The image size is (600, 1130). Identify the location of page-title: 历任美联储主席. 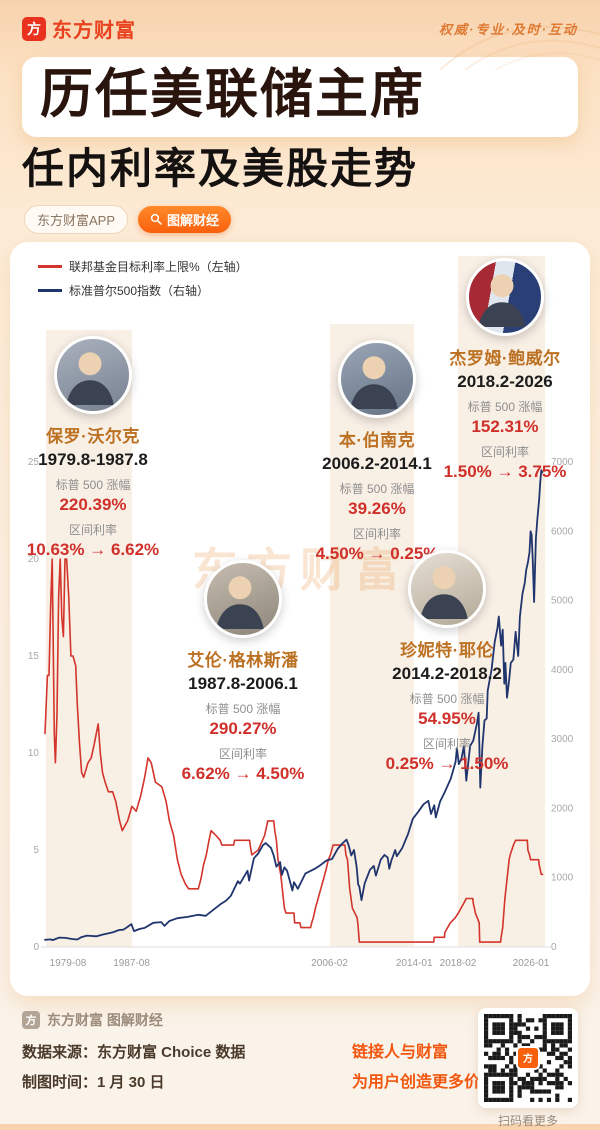
(232, 94).